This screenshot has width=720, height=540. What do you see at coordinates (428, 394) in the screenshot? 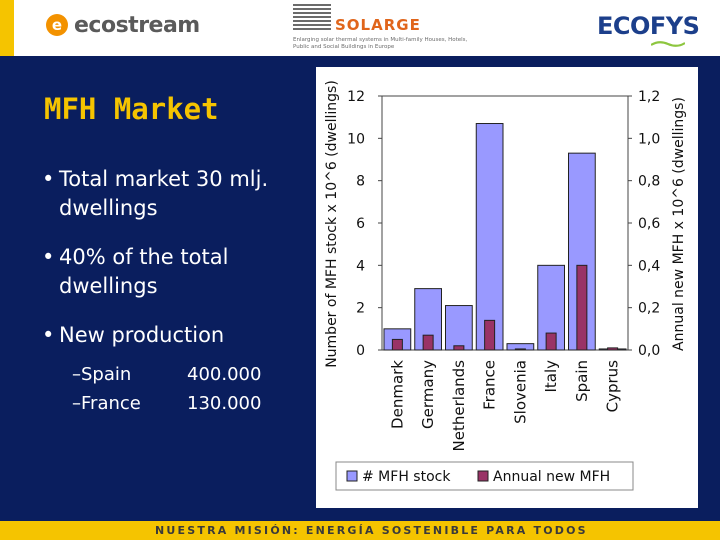
I see `x-category-label: Germany` at bounding box center [428, 394].